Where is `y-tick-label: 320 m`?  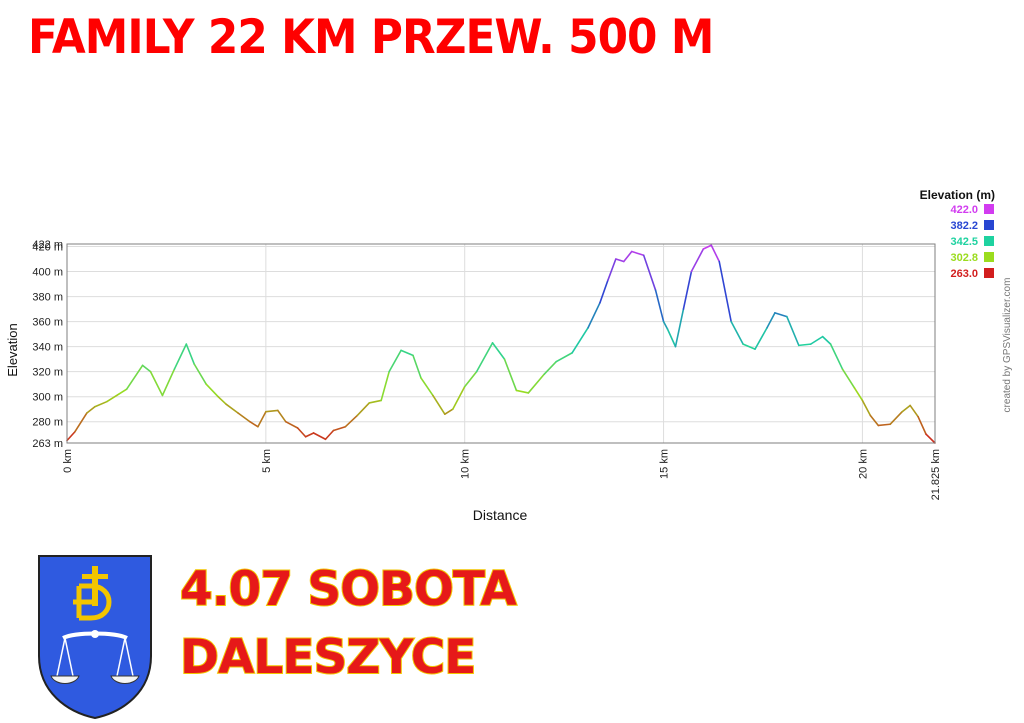
y-tick-label: 320 m is located at coordinates (47, 373).